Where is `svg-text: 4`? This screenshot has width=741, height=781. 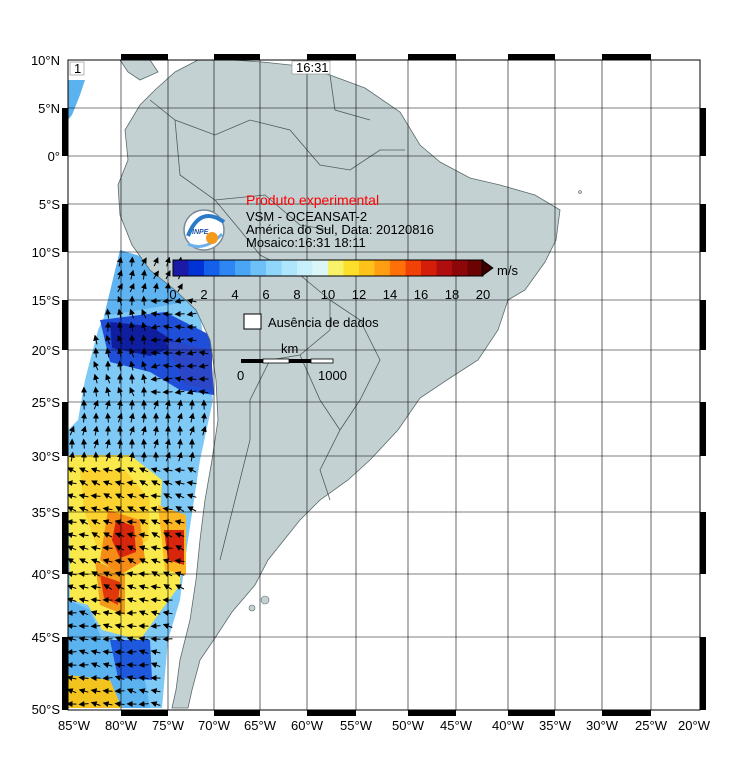 svg-text: 4 is located at coordinates (234, 294).